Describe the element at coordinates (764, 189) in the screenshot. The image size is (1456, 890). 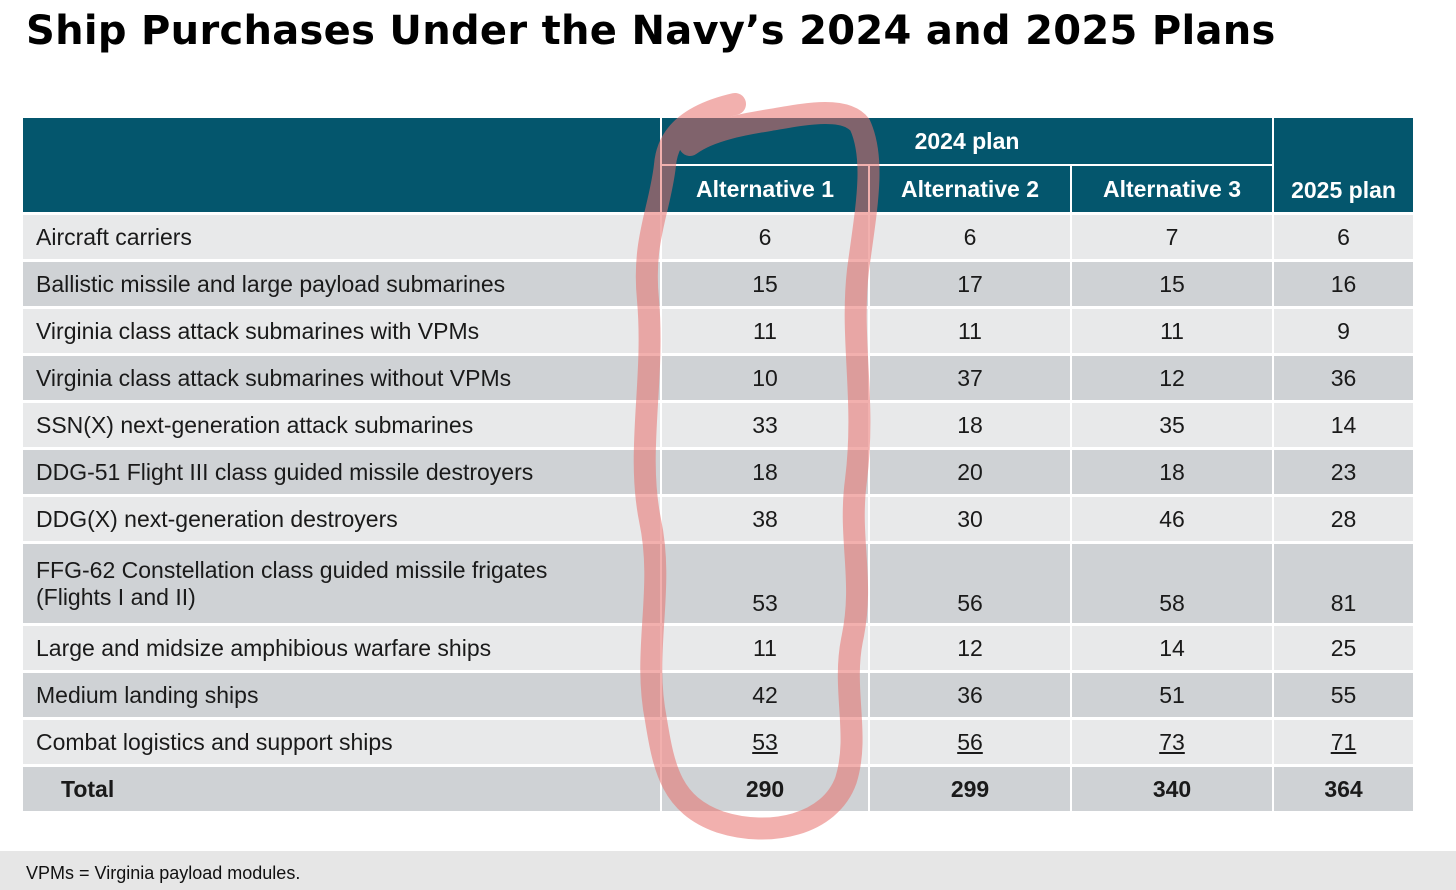
I see `header-alternative-1: Alternative 1` at that location.